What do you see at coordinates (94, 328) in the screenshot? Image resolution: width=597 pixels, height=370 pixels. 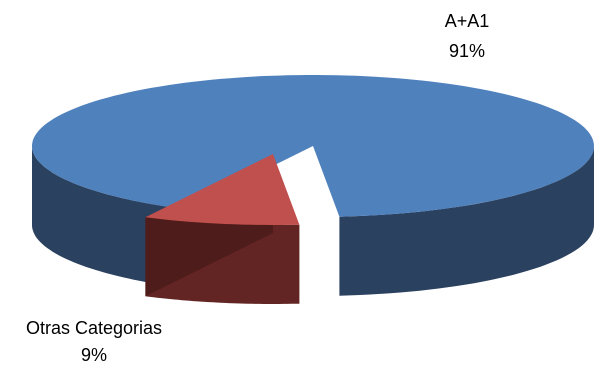 I see `slice-label-name-otras-categorias: Otras Categorias` at bounding box center [94, 328].